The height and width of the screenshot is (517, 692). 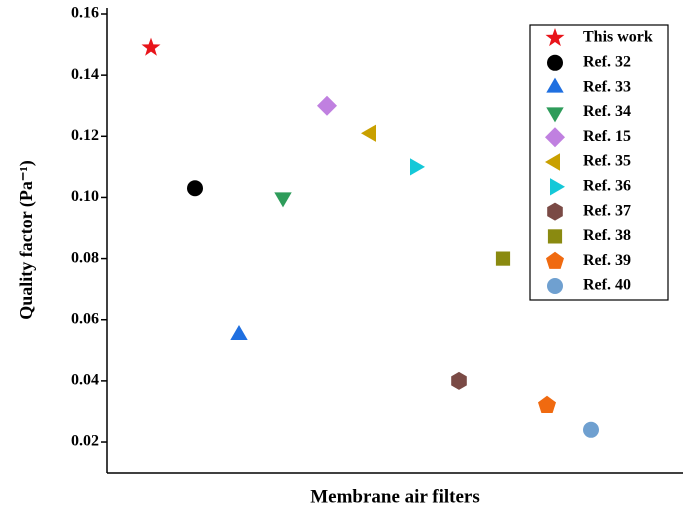 I want to click on legend-label: Ref. 15, so click(x=607, y=136).